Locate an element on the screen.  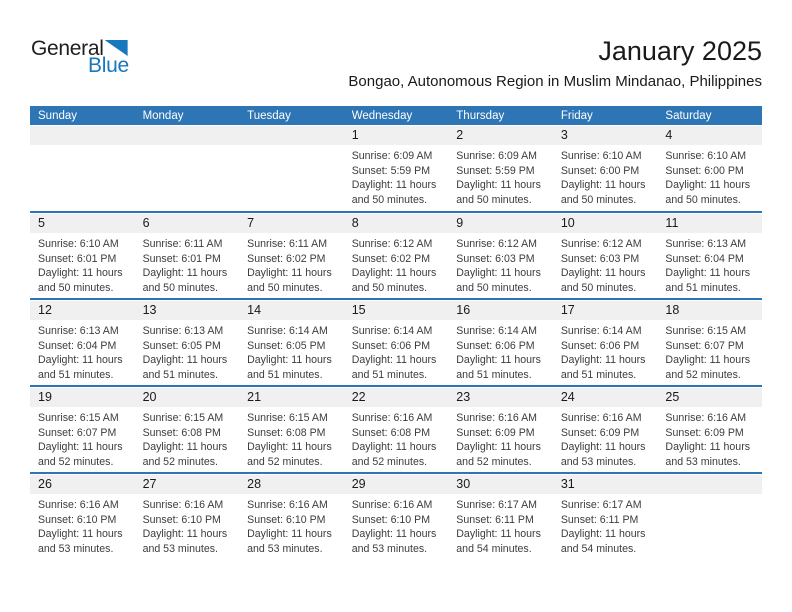
daylight-text-line2: and 52 minutes. is located at coordinates (494, 461).